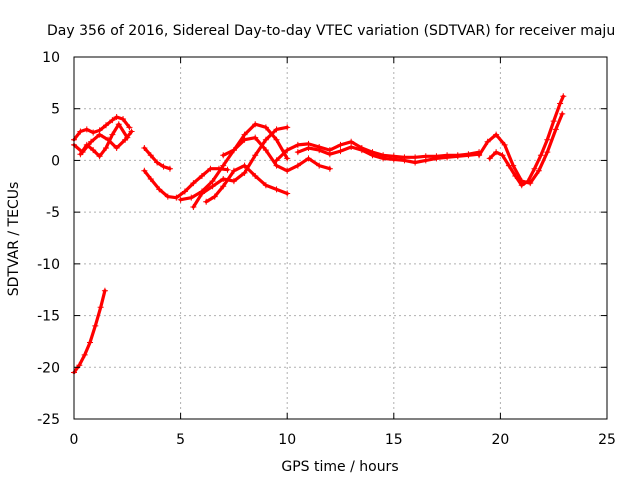 The width and height of the screenshot is (640, 480). Describe the element at coordinates (339, 467) in the screenshot. I see `x-axis-title: GPS time / hours` at that location.